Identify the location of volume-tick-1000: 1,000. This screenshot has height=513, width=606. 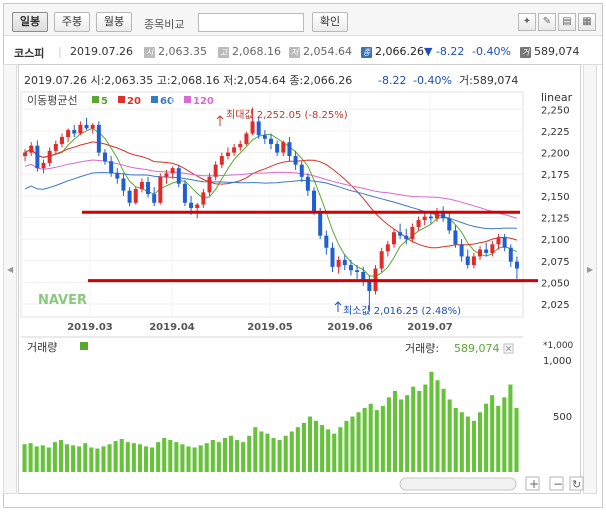
(557, 361).